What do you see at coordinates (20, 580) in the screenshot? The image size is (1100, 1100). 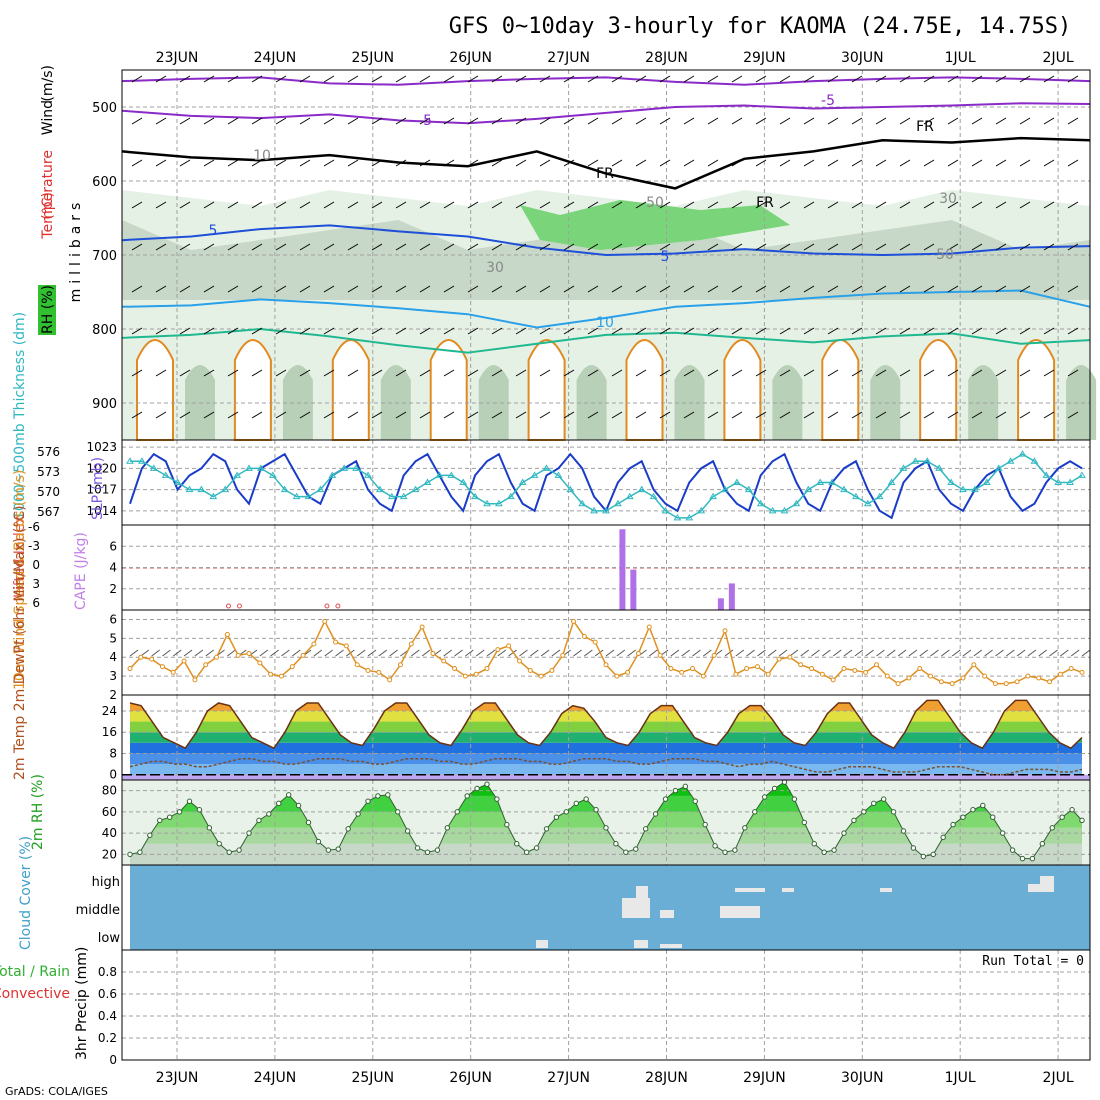 I see `wind10-axis-label: 10m Wind Speed & Barbs (m/s)` at bounding box center [20, 580].